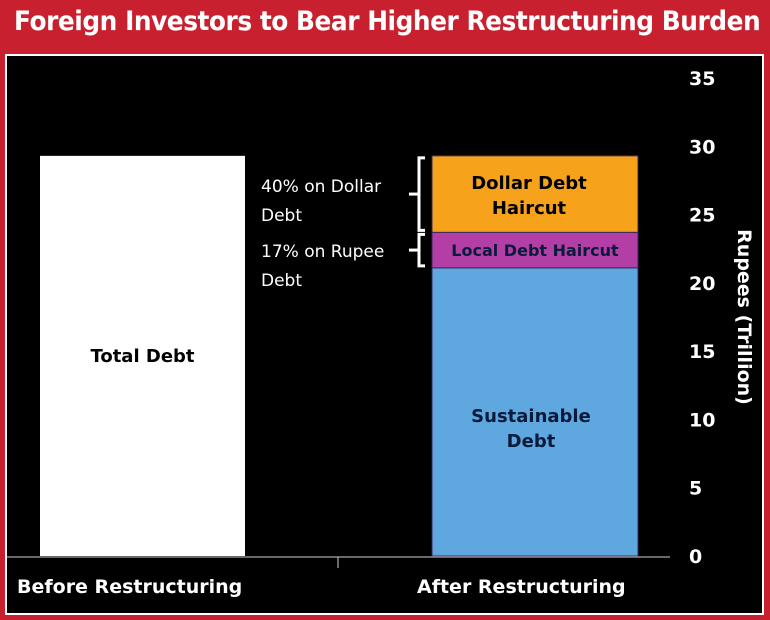  Describe the element at coordinates (702, 352) in the screenshot. I see `y-tick-label-15: 15` at that location.